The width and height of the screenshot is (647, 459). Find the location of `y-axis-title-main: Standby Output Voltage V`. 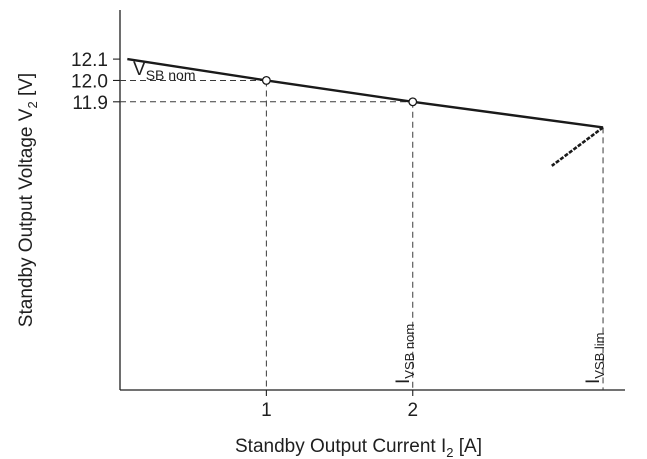

y-axis-title-main: Standby Output Voltage V is located at coordinates (26, 217).